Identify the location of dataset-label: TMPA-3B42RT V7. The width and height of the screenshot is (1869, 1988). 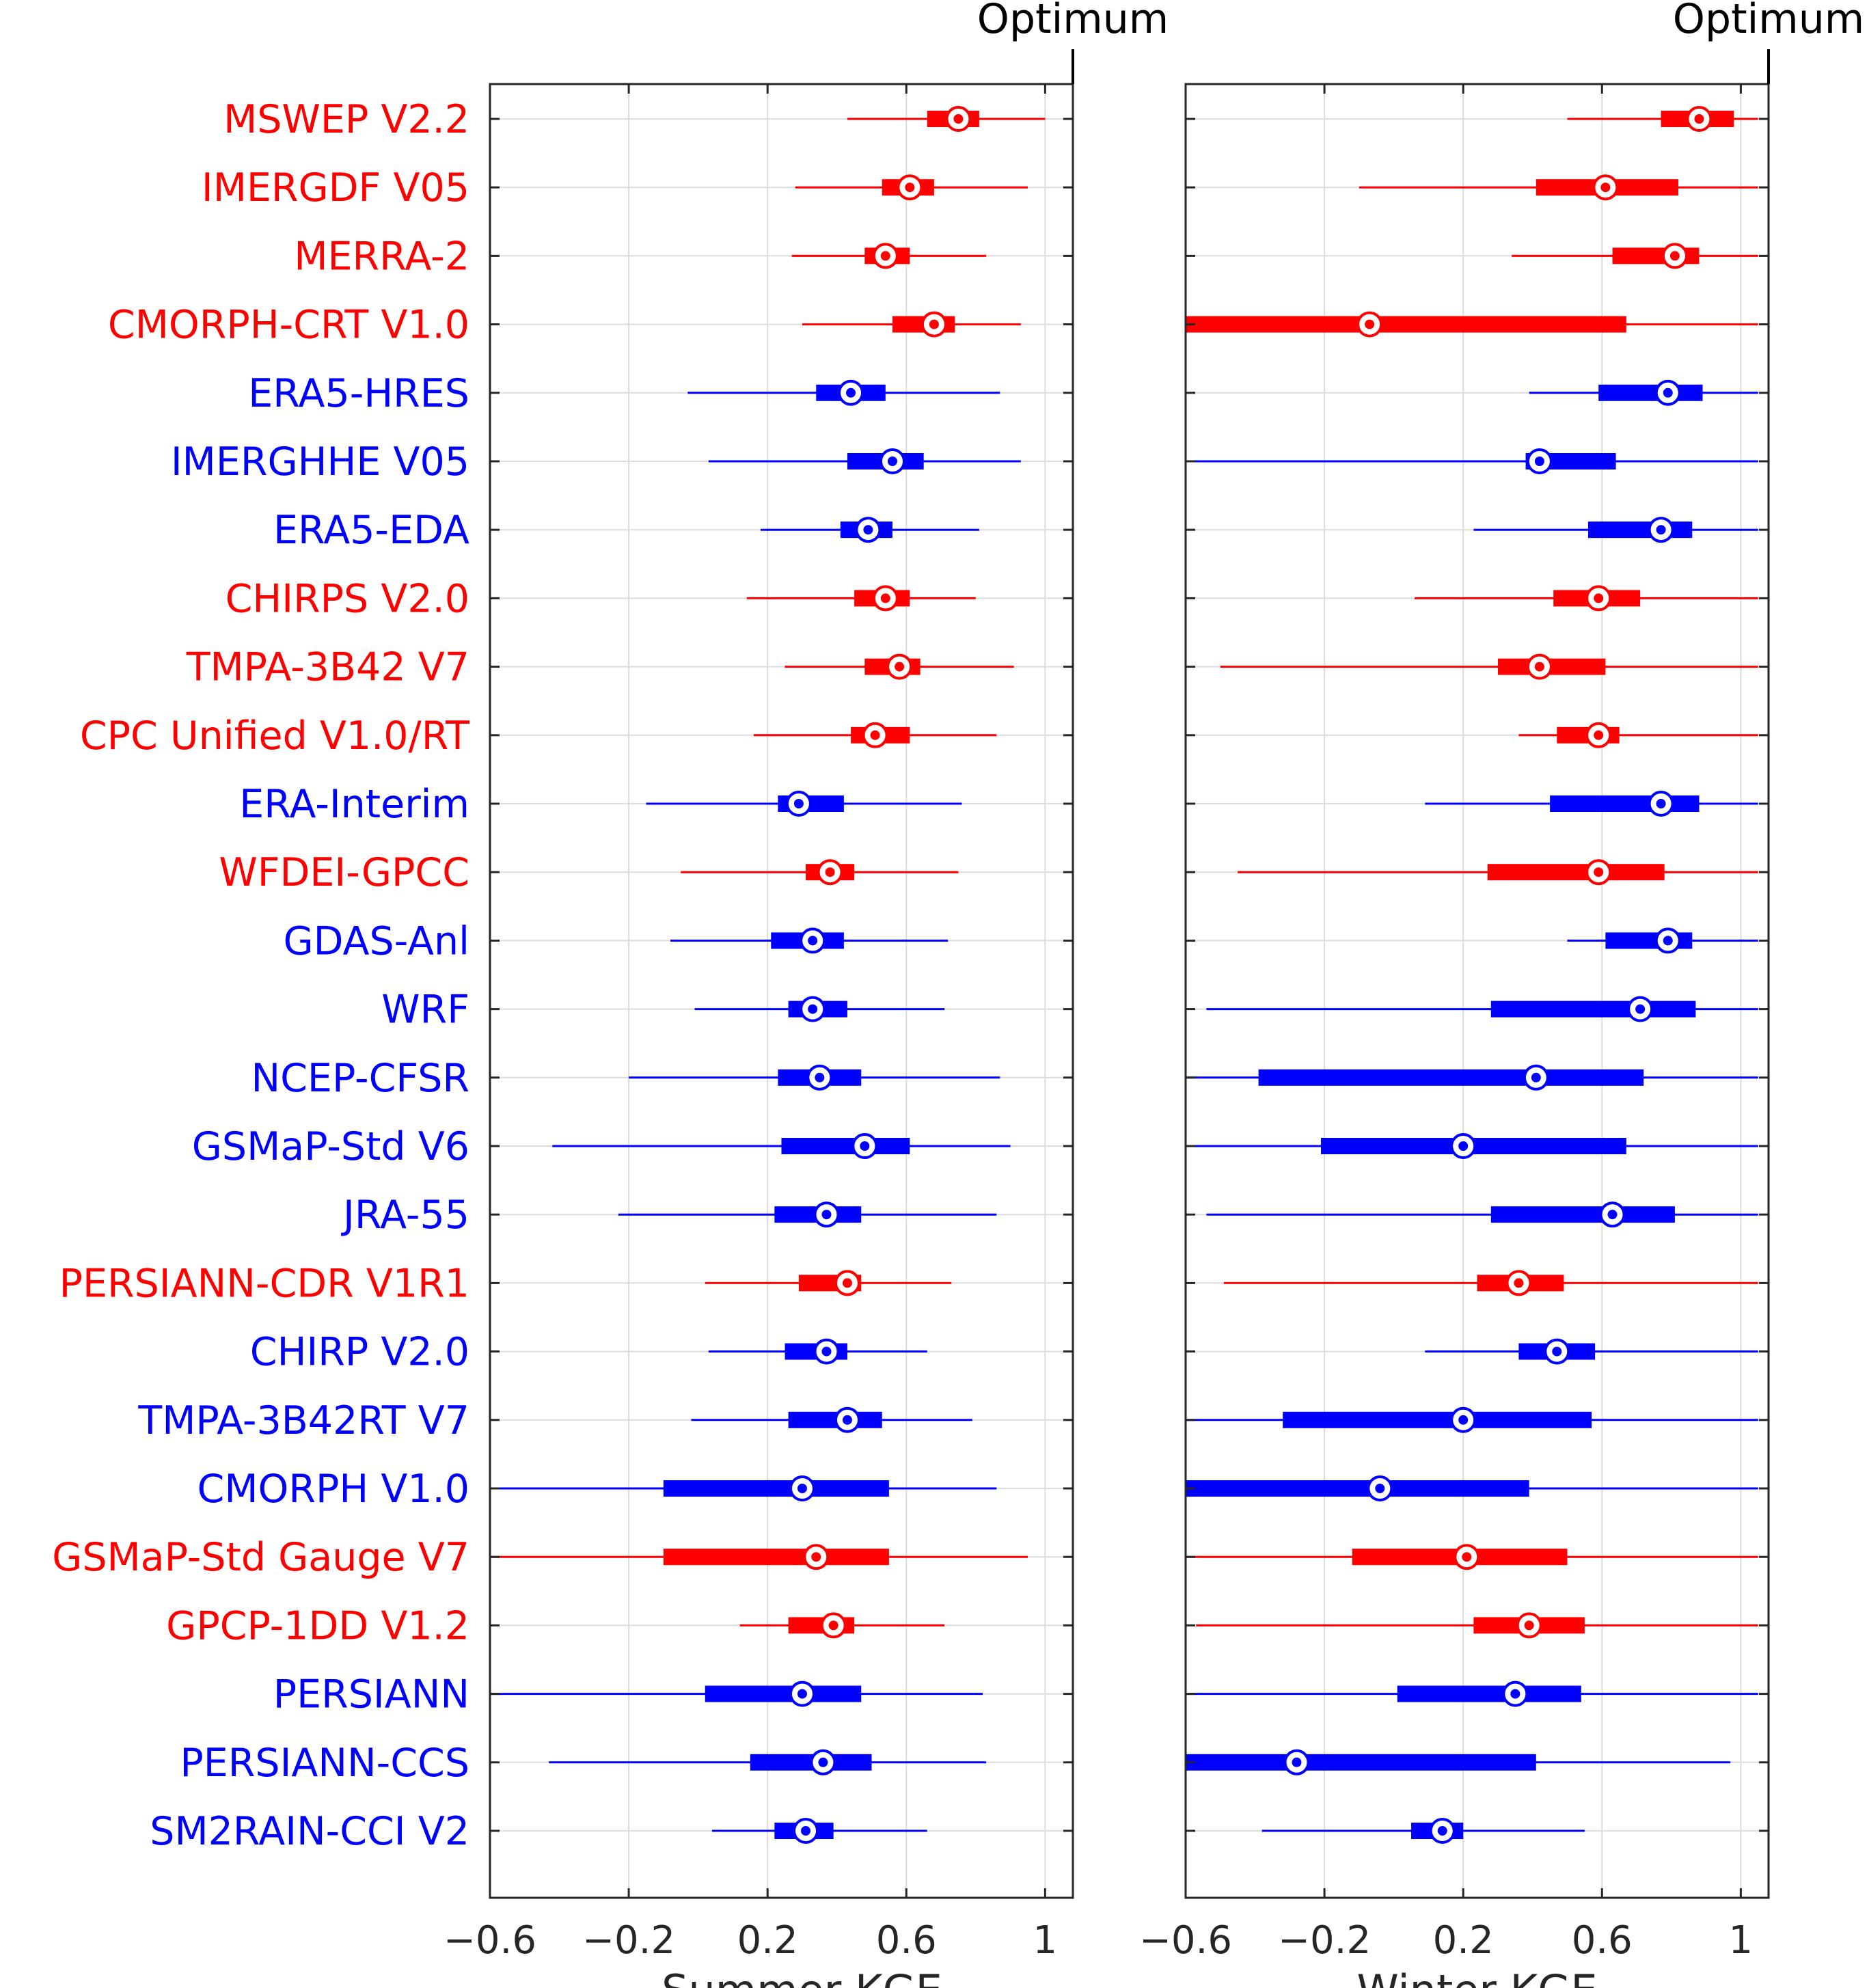
(303, 1420).